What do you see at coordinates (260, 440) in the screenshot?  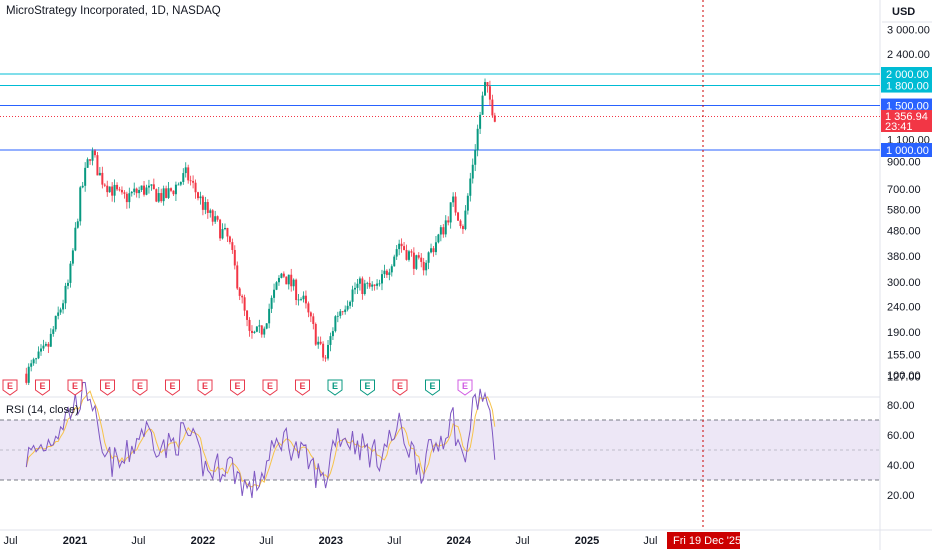 I see `rsi-line` at bounding box center [260, 440].